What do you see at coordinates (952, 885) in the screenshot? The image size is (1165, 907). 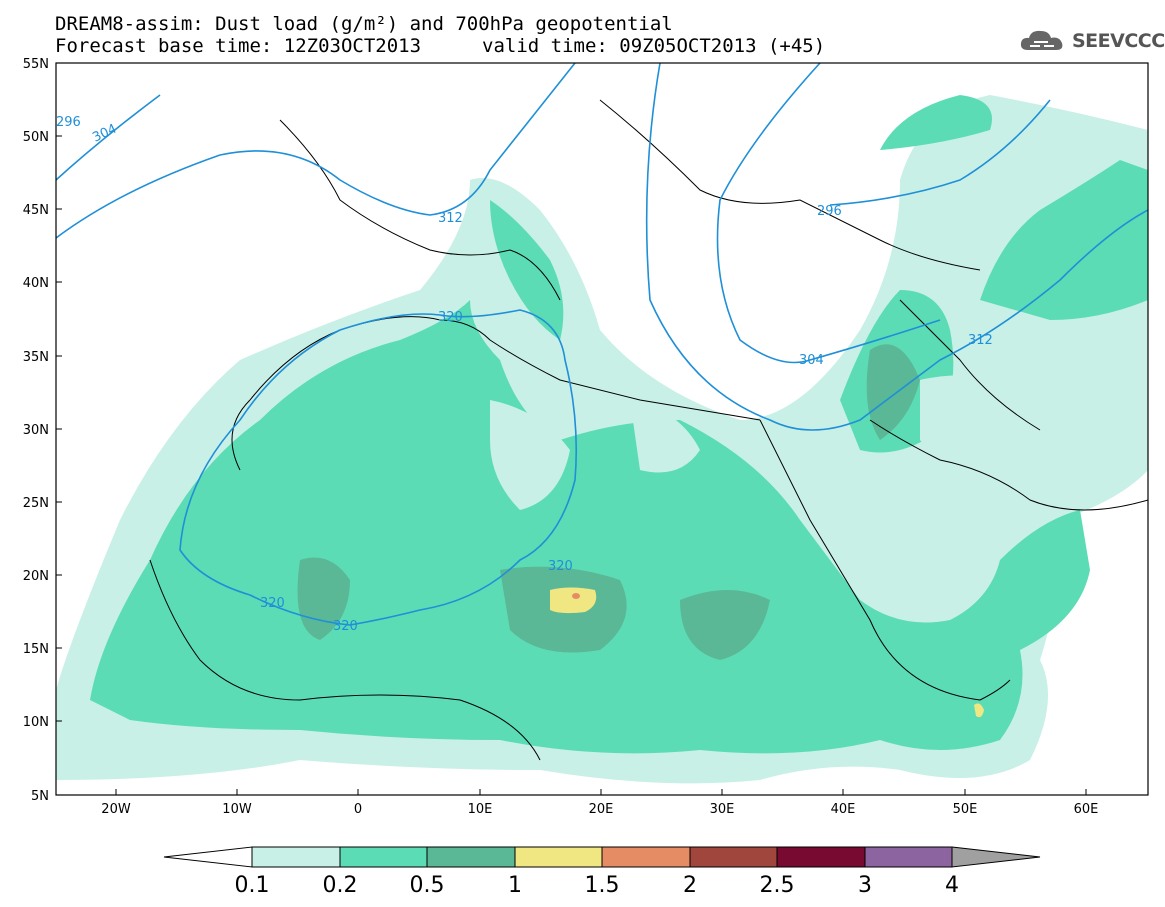 I see `colorbar-label: 4` at bounding box center [952, 885].